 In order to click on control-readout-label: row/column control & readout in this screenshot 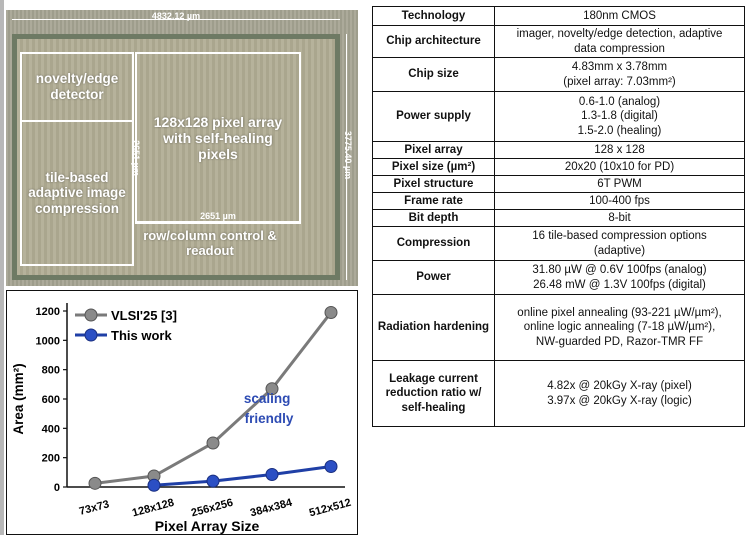, I will do `click(210, 243)`.